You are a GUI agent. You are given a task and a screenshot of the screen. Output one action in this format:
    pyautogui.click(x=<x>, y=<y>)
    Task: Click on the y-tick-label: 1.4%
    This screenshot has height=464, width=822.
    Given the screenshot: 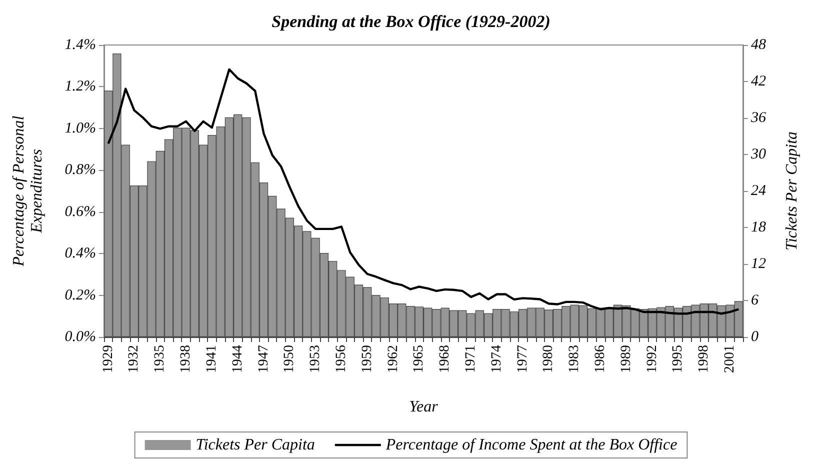 What is the action you would take?
    pyautogui.click(x=80, y=45)
    